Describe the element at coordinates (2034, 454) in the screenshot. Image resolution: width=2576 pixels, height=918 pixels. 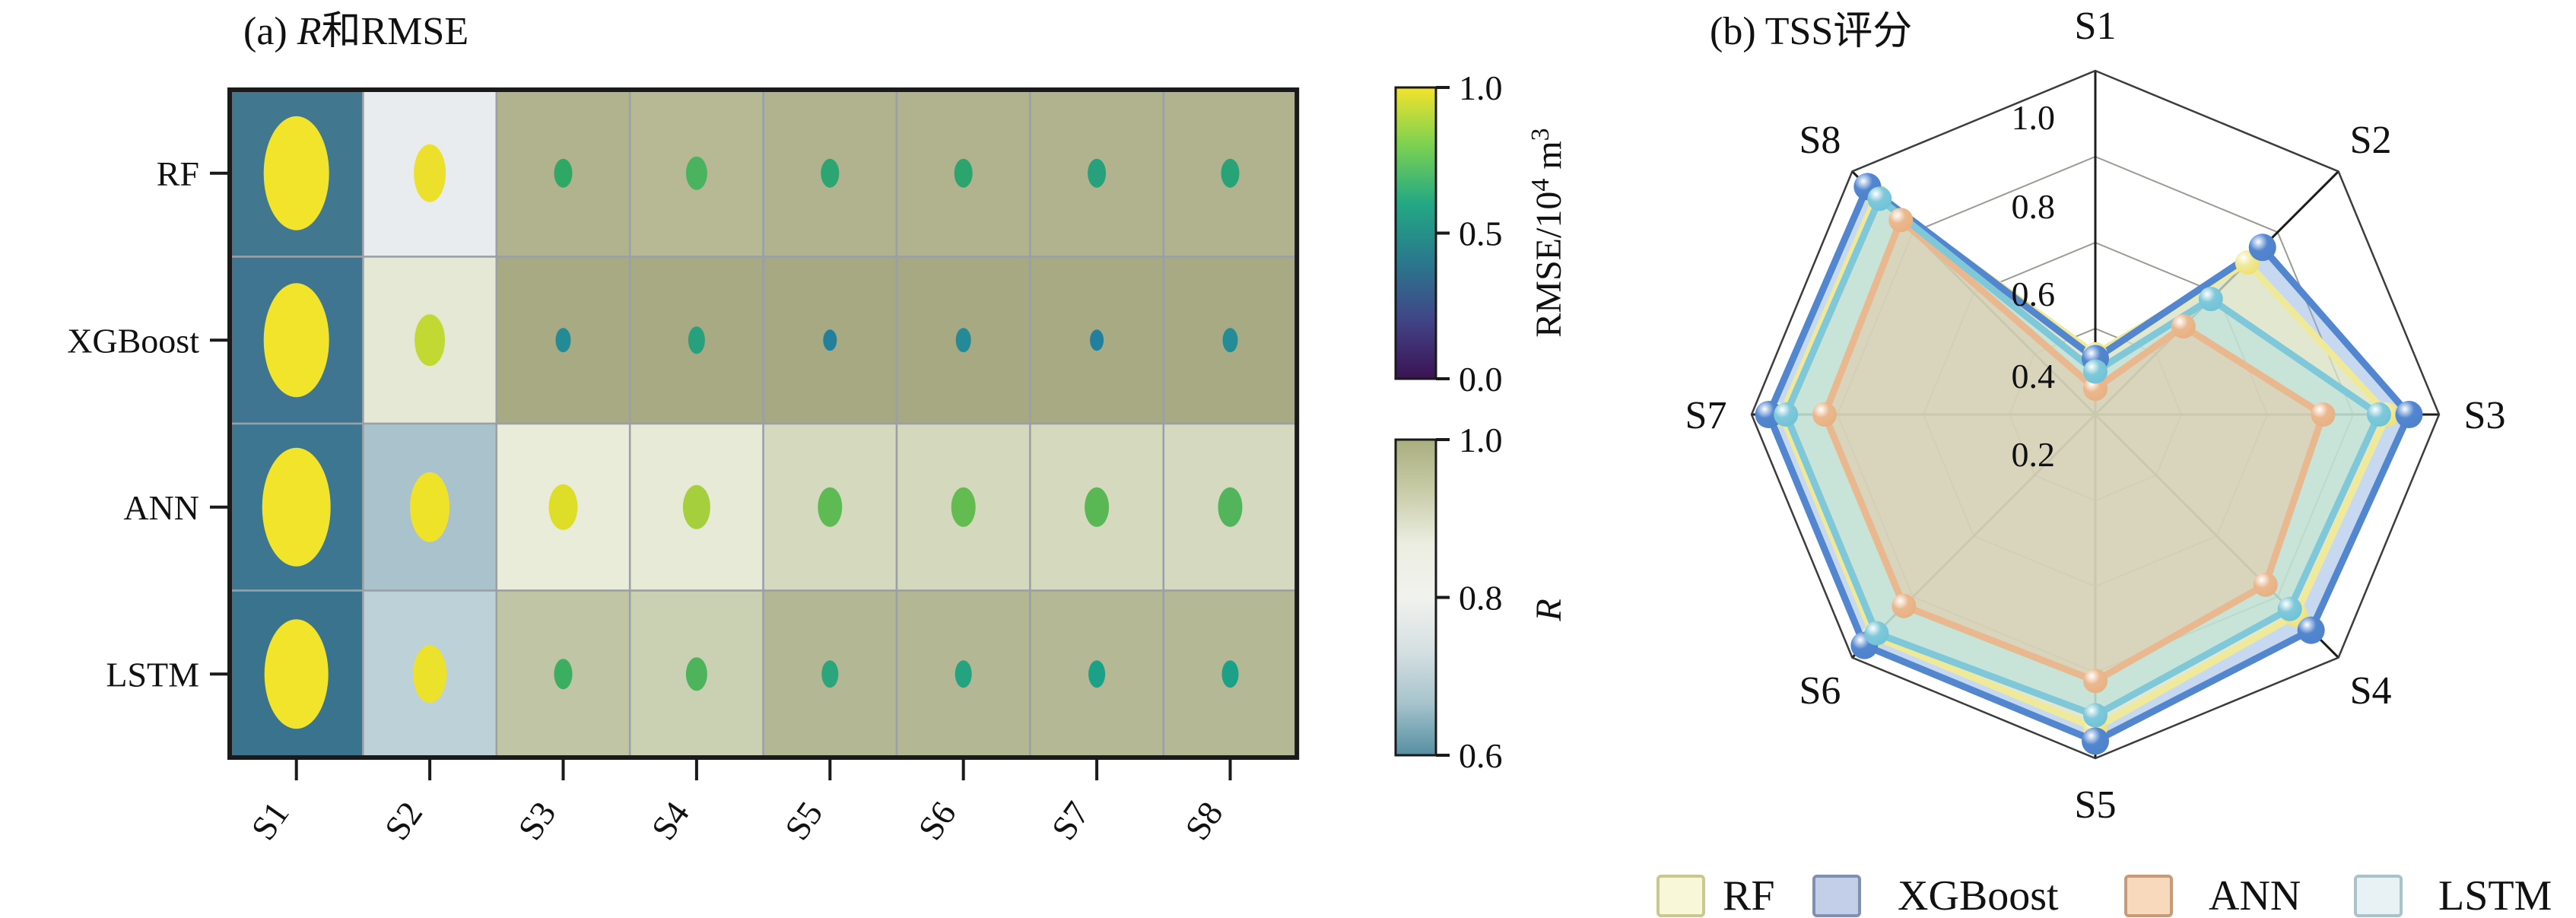
I see `radar-radial-tick-label: 0.2` at that location.